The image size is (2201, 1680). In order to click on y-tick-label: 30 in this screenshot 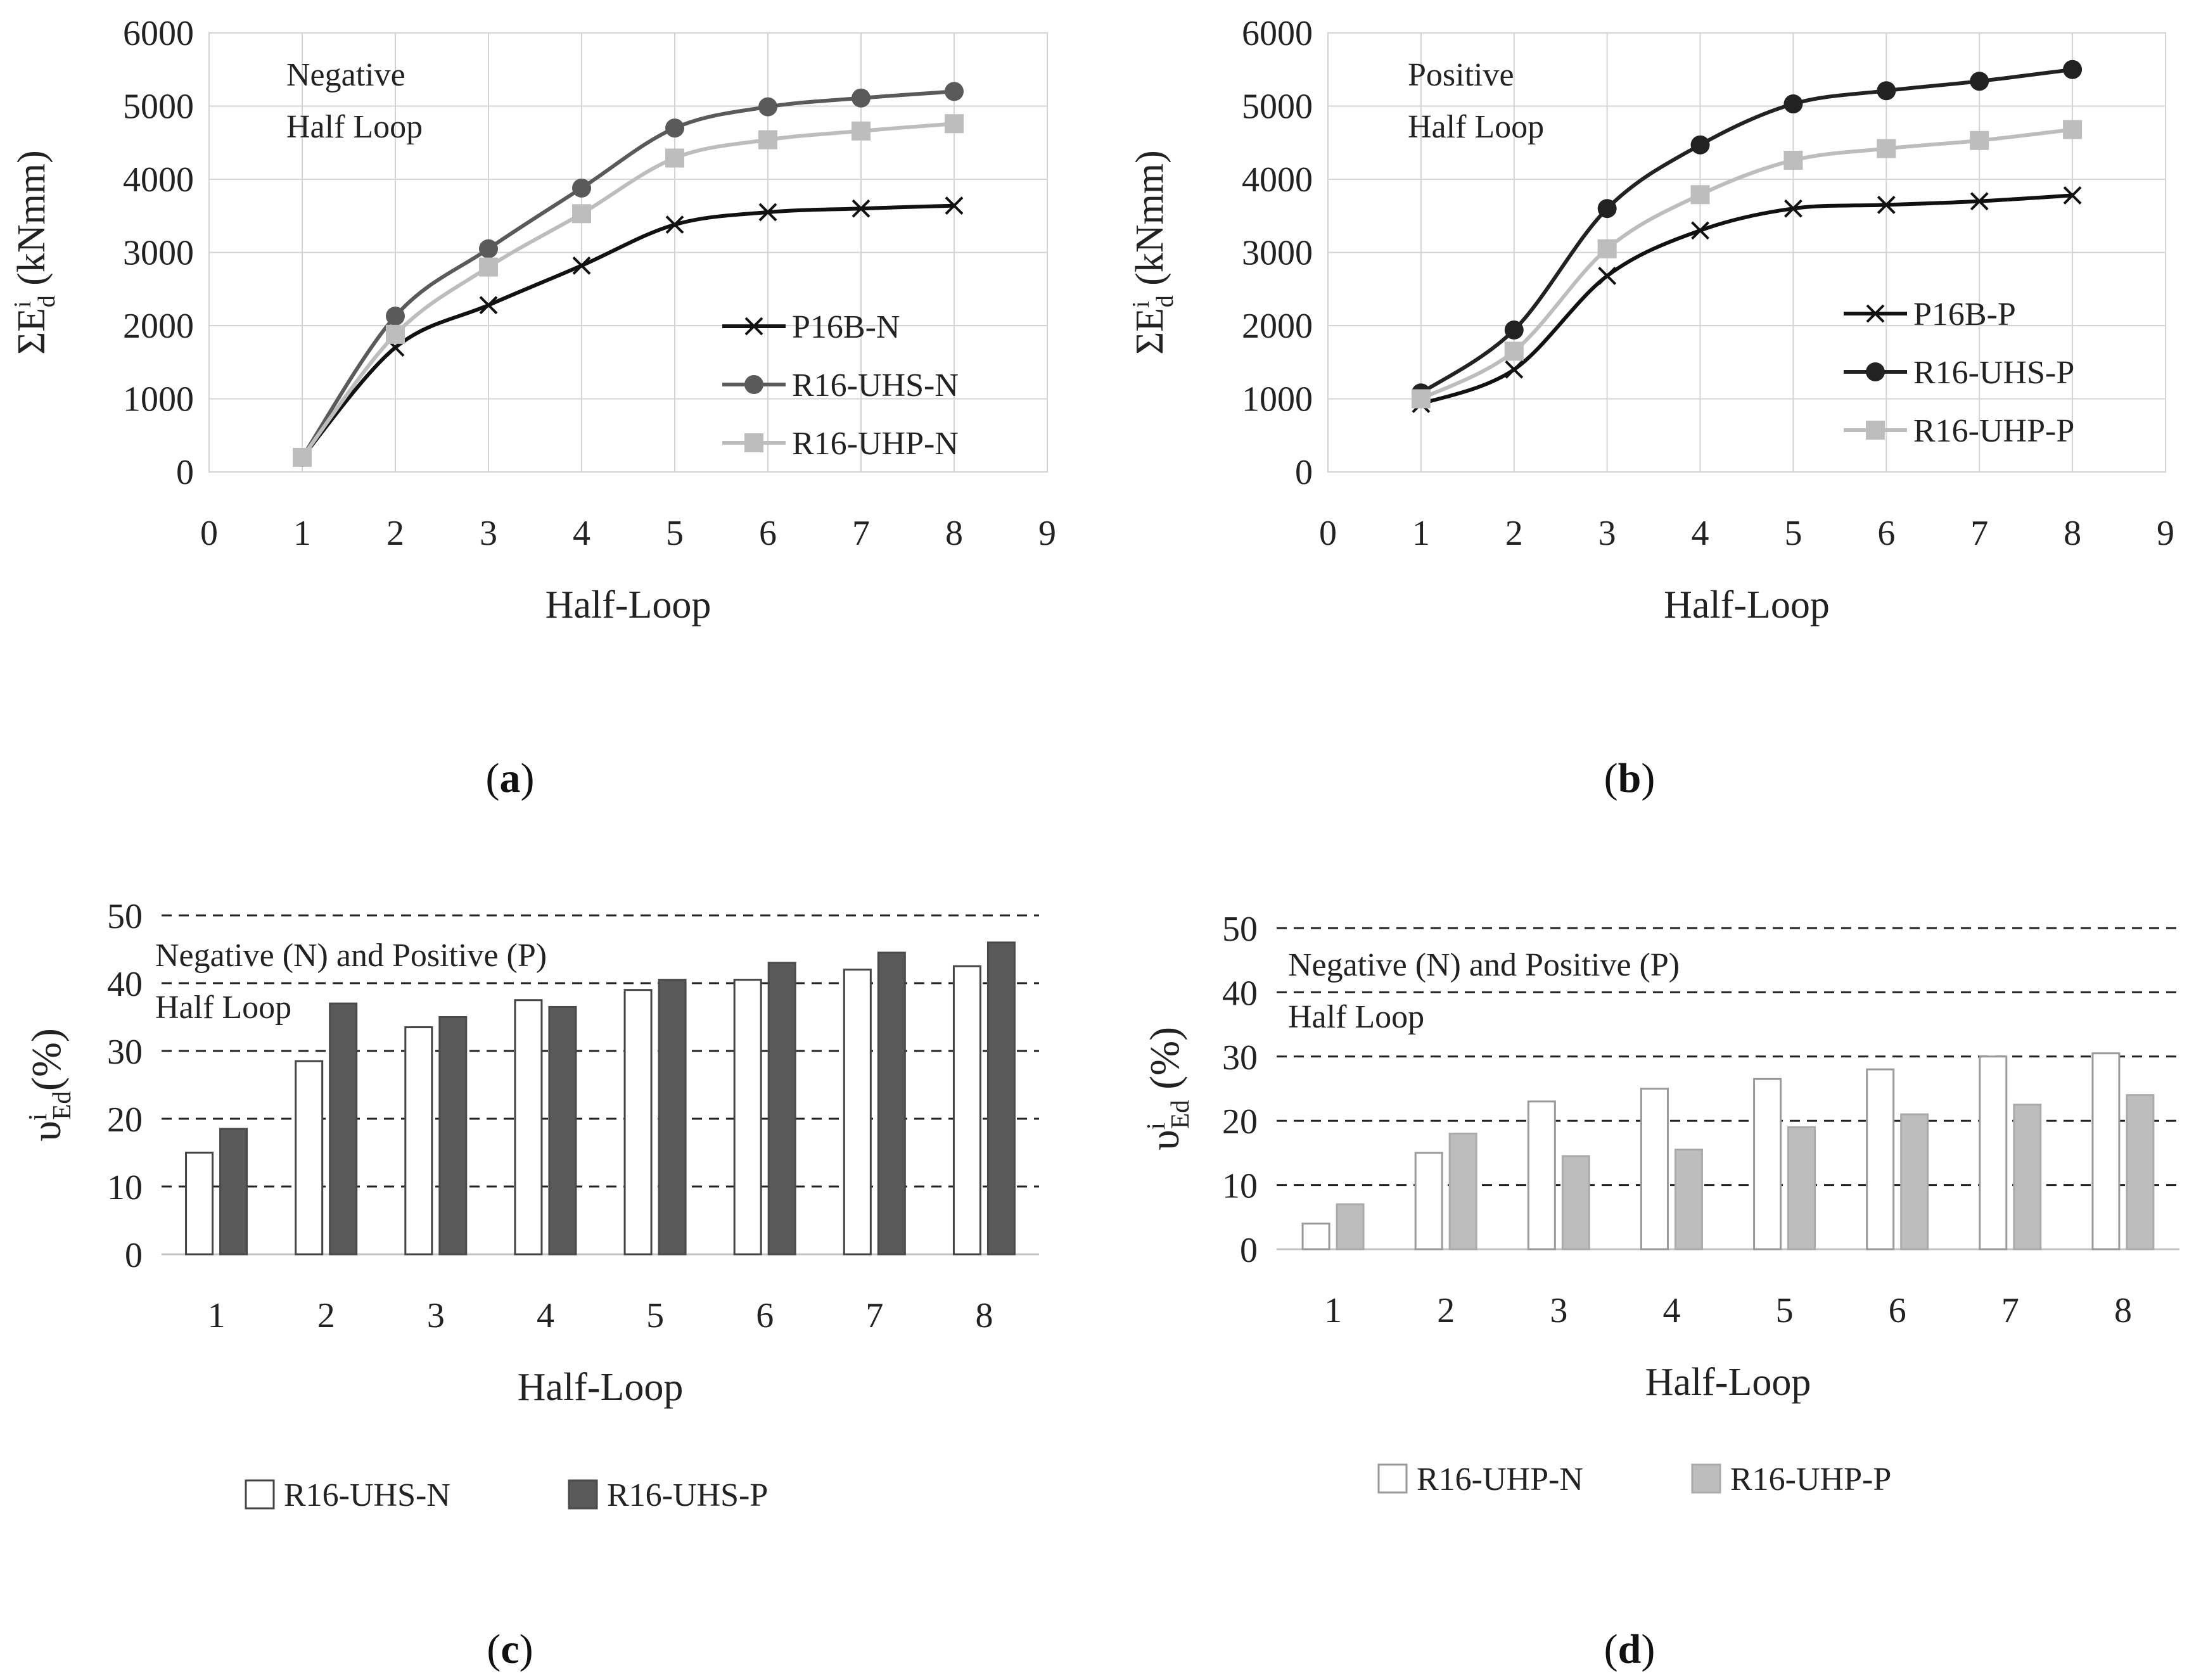, I will do `click(125, 1052)`.